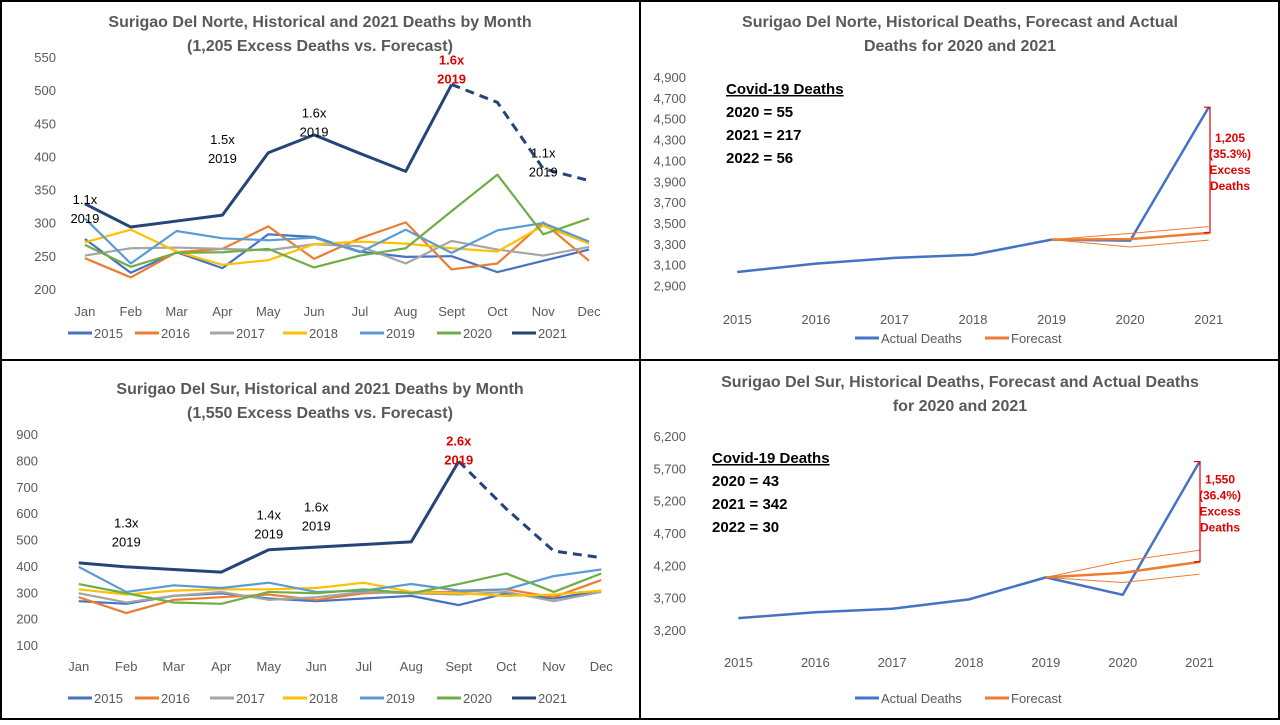 Image resolution: width=1280 pixels, height=725 pixels. What do you see at coordinates (960, 46) in the screenshot?
I see `chart-title-line: Deaths for 2020 and 2021` at bounding box center [960, 46].